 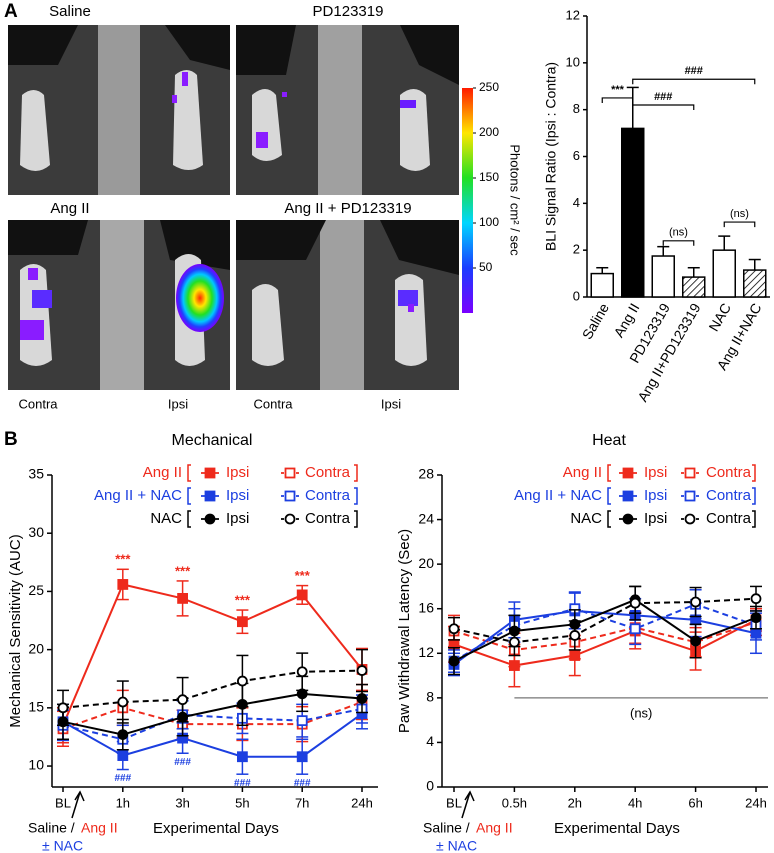 I want to click on image-title: Saline, so click(x=70, y=11).